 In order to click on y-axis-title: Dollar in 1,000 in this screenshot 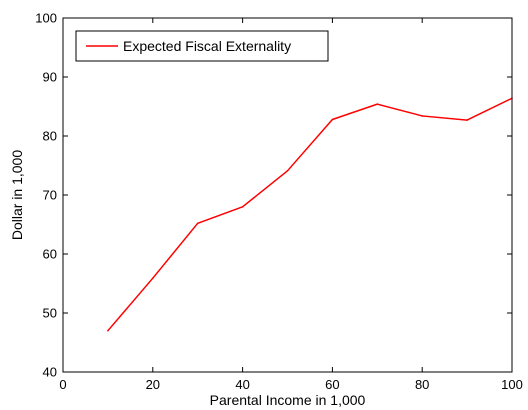, I will do `click(17, 195)`.